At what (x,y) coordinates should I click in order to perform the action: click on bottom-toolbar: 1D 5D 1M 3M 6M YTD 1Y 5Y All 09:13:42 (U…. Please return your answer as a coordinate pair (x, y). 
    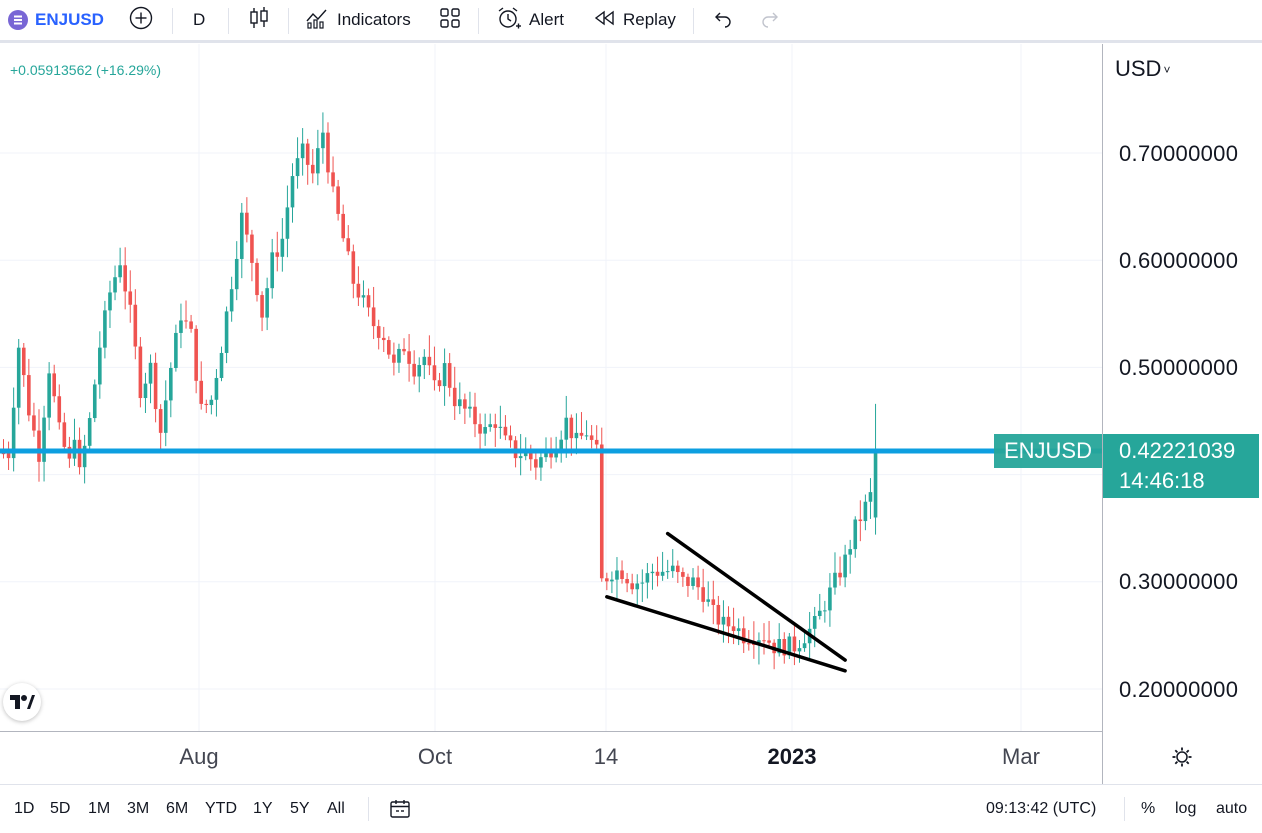
    Looking at the image, I should click on (631, 808).